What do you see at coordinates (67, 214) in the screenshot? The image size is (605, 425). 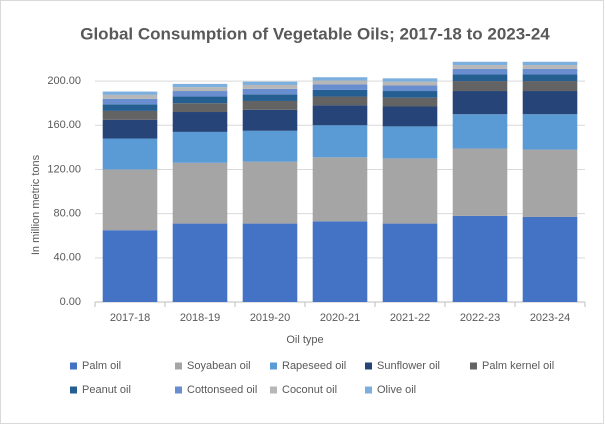 I see `y-tick-label: 80.00` at bounding box center [67, 214].